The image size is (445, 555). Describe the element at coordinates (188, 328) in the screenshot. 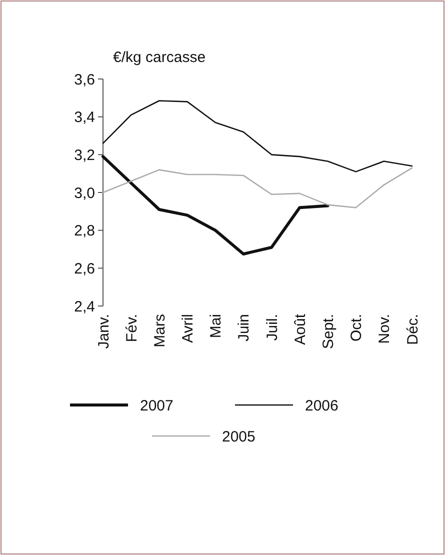

I see `x-tick-label: Avril` at that location.